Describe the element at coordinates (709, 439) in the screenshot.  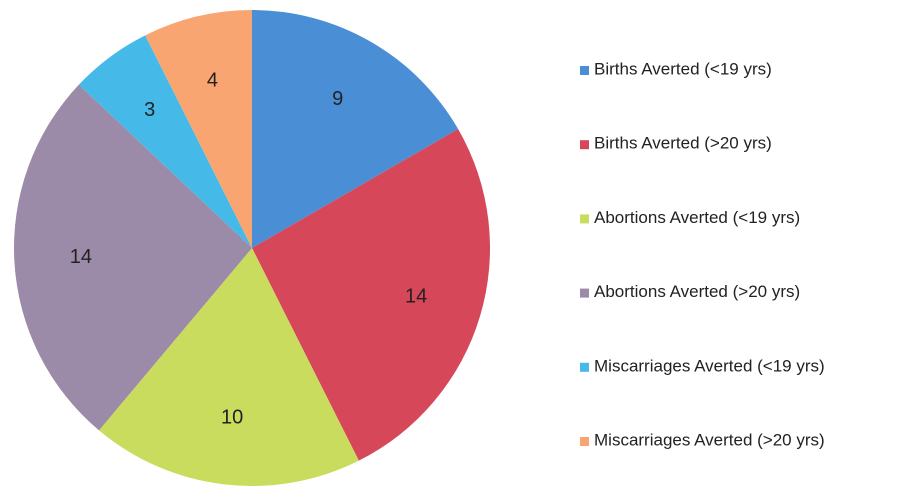
I see `legend-label: Miscarriages Averted (>20 yrs)` at that location.